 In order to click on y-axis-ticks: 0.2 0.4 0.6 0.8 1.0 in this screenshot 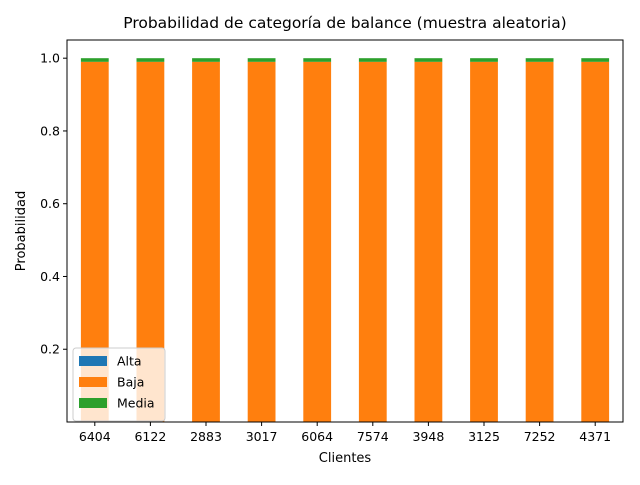, I will do `click(53, 204)`.